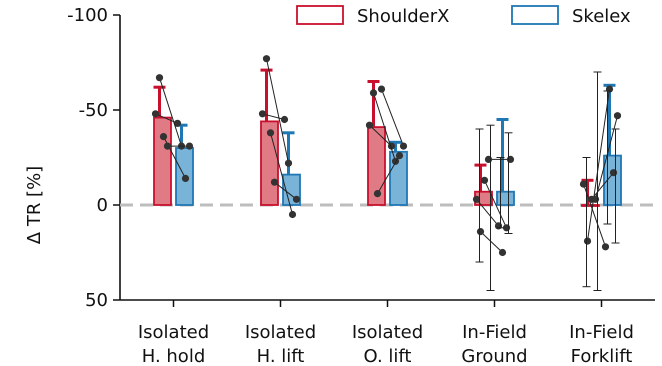 The width and height of the screenshot is (662, 366). What do you see at coordinates (93, 110) in the screenshot?
I see `y-tick-label: -50` at bounding box center [93, 110].